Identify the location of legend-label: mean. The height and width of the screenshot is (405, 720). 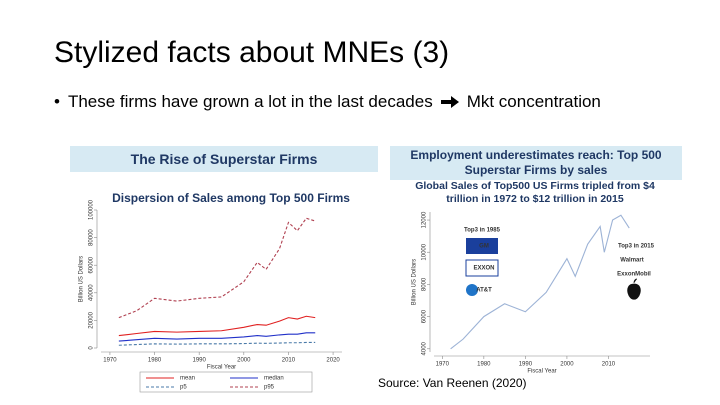
(187, 379).